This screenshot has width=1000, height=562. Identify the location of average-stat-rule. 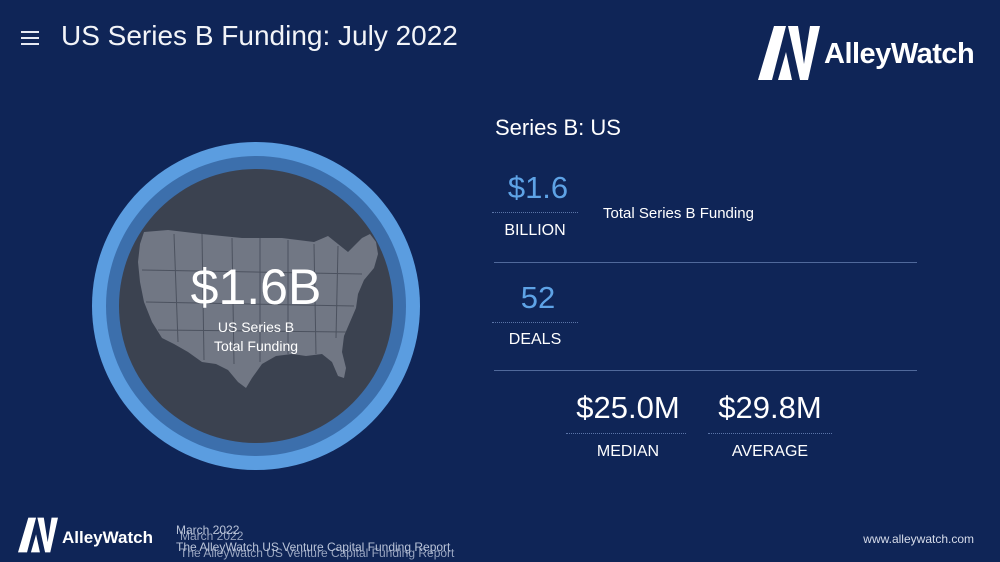
(770, 433).